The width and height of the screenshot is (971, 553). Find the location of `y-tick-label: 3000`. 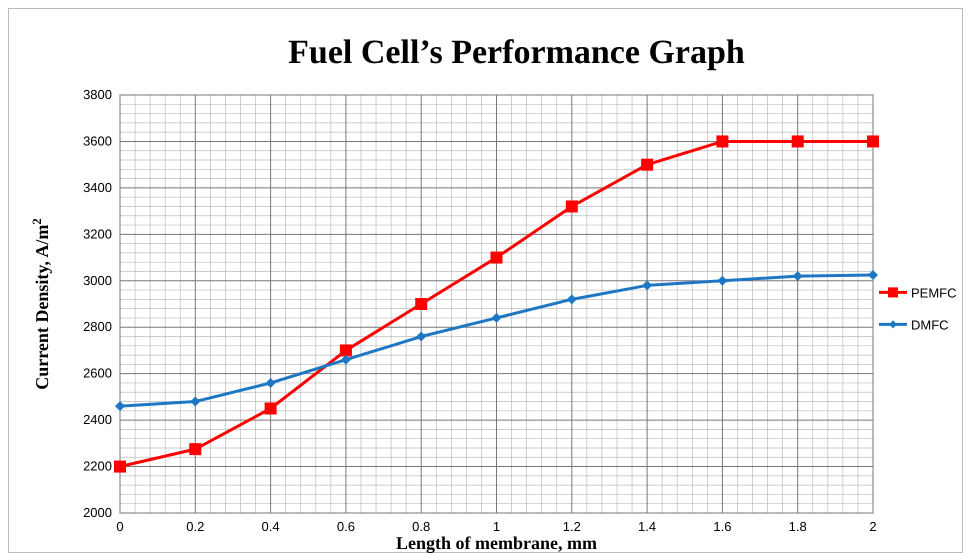

y-tick-label: 3000 is located at coordinates (97, 280).